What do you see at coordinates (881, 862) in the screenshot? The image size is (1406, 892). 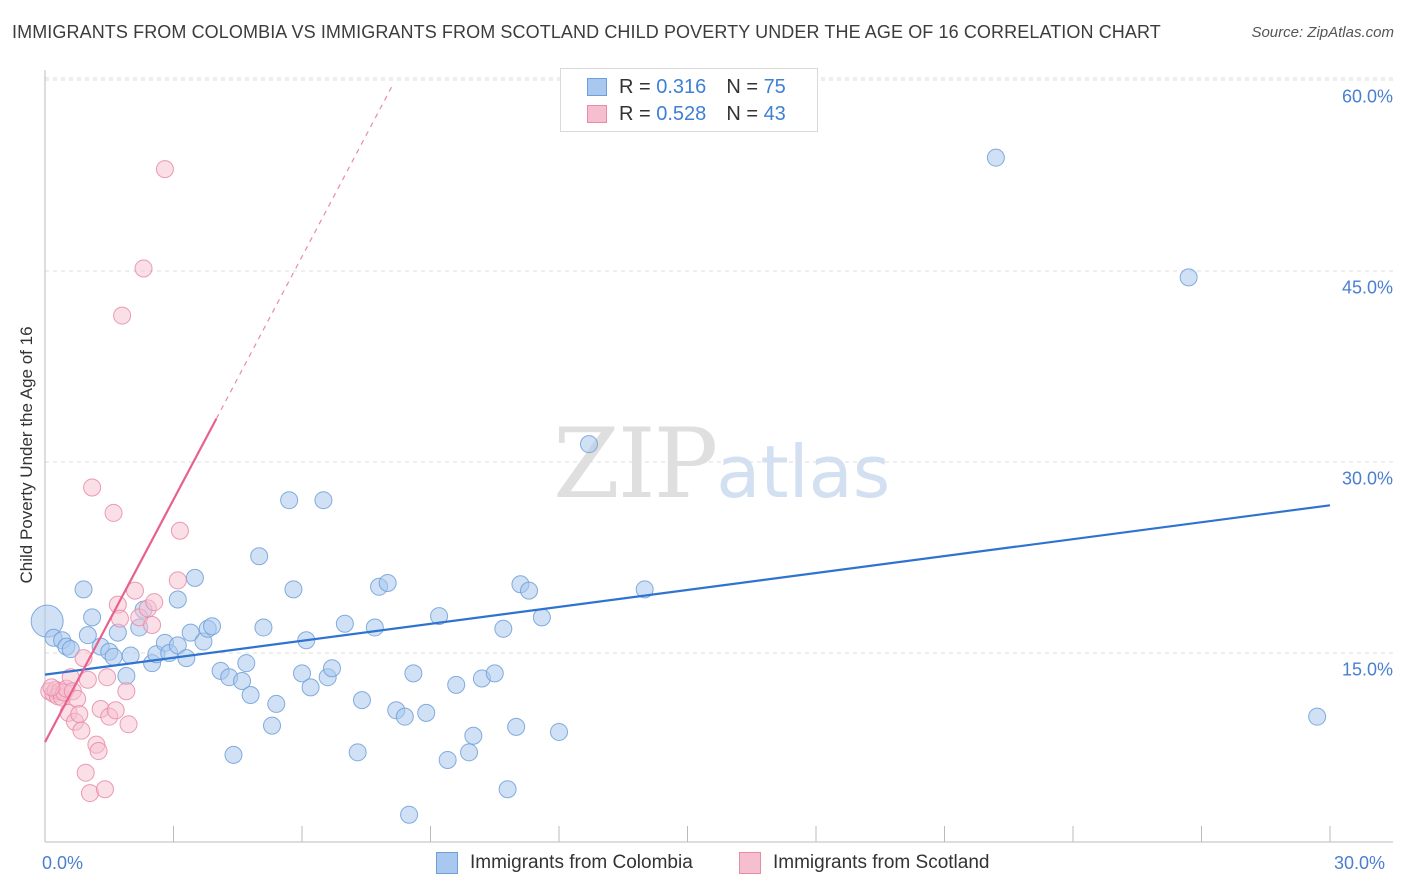 I see `bottom-legend-label-scotland: Immigrants from Scotland` at bounding box center [881, 862].